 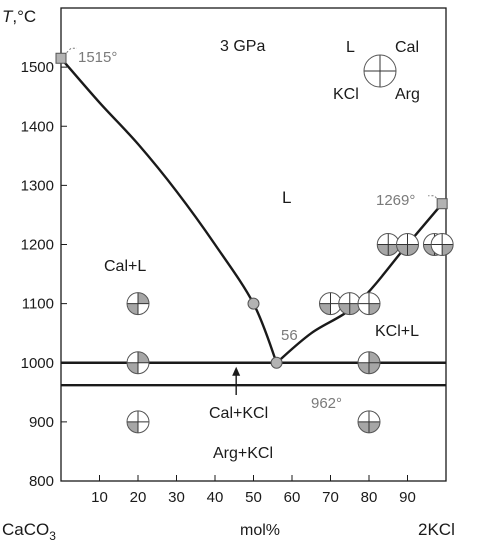 I want to click on eutectic-label: 56, so click(x=289, y=335).